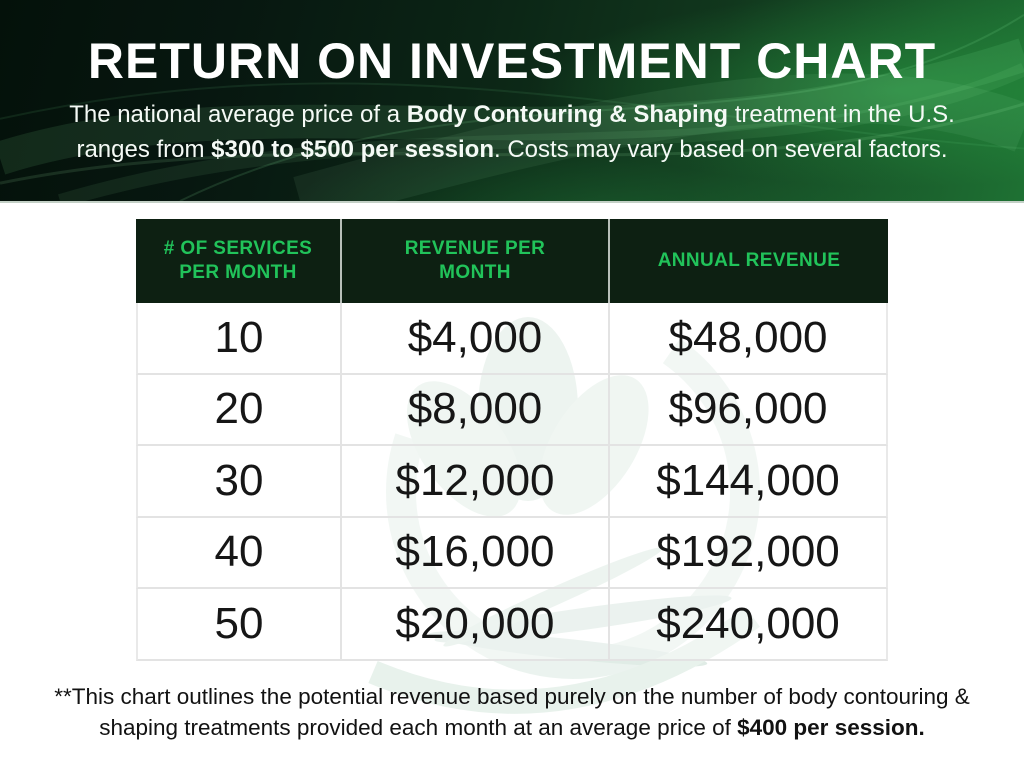 The image size is (1024, 768). Describe the element at coordinates (567, 114) in the screenshot. I see `subtitle-bold-text: Body Contouring & Shaping` at that location.